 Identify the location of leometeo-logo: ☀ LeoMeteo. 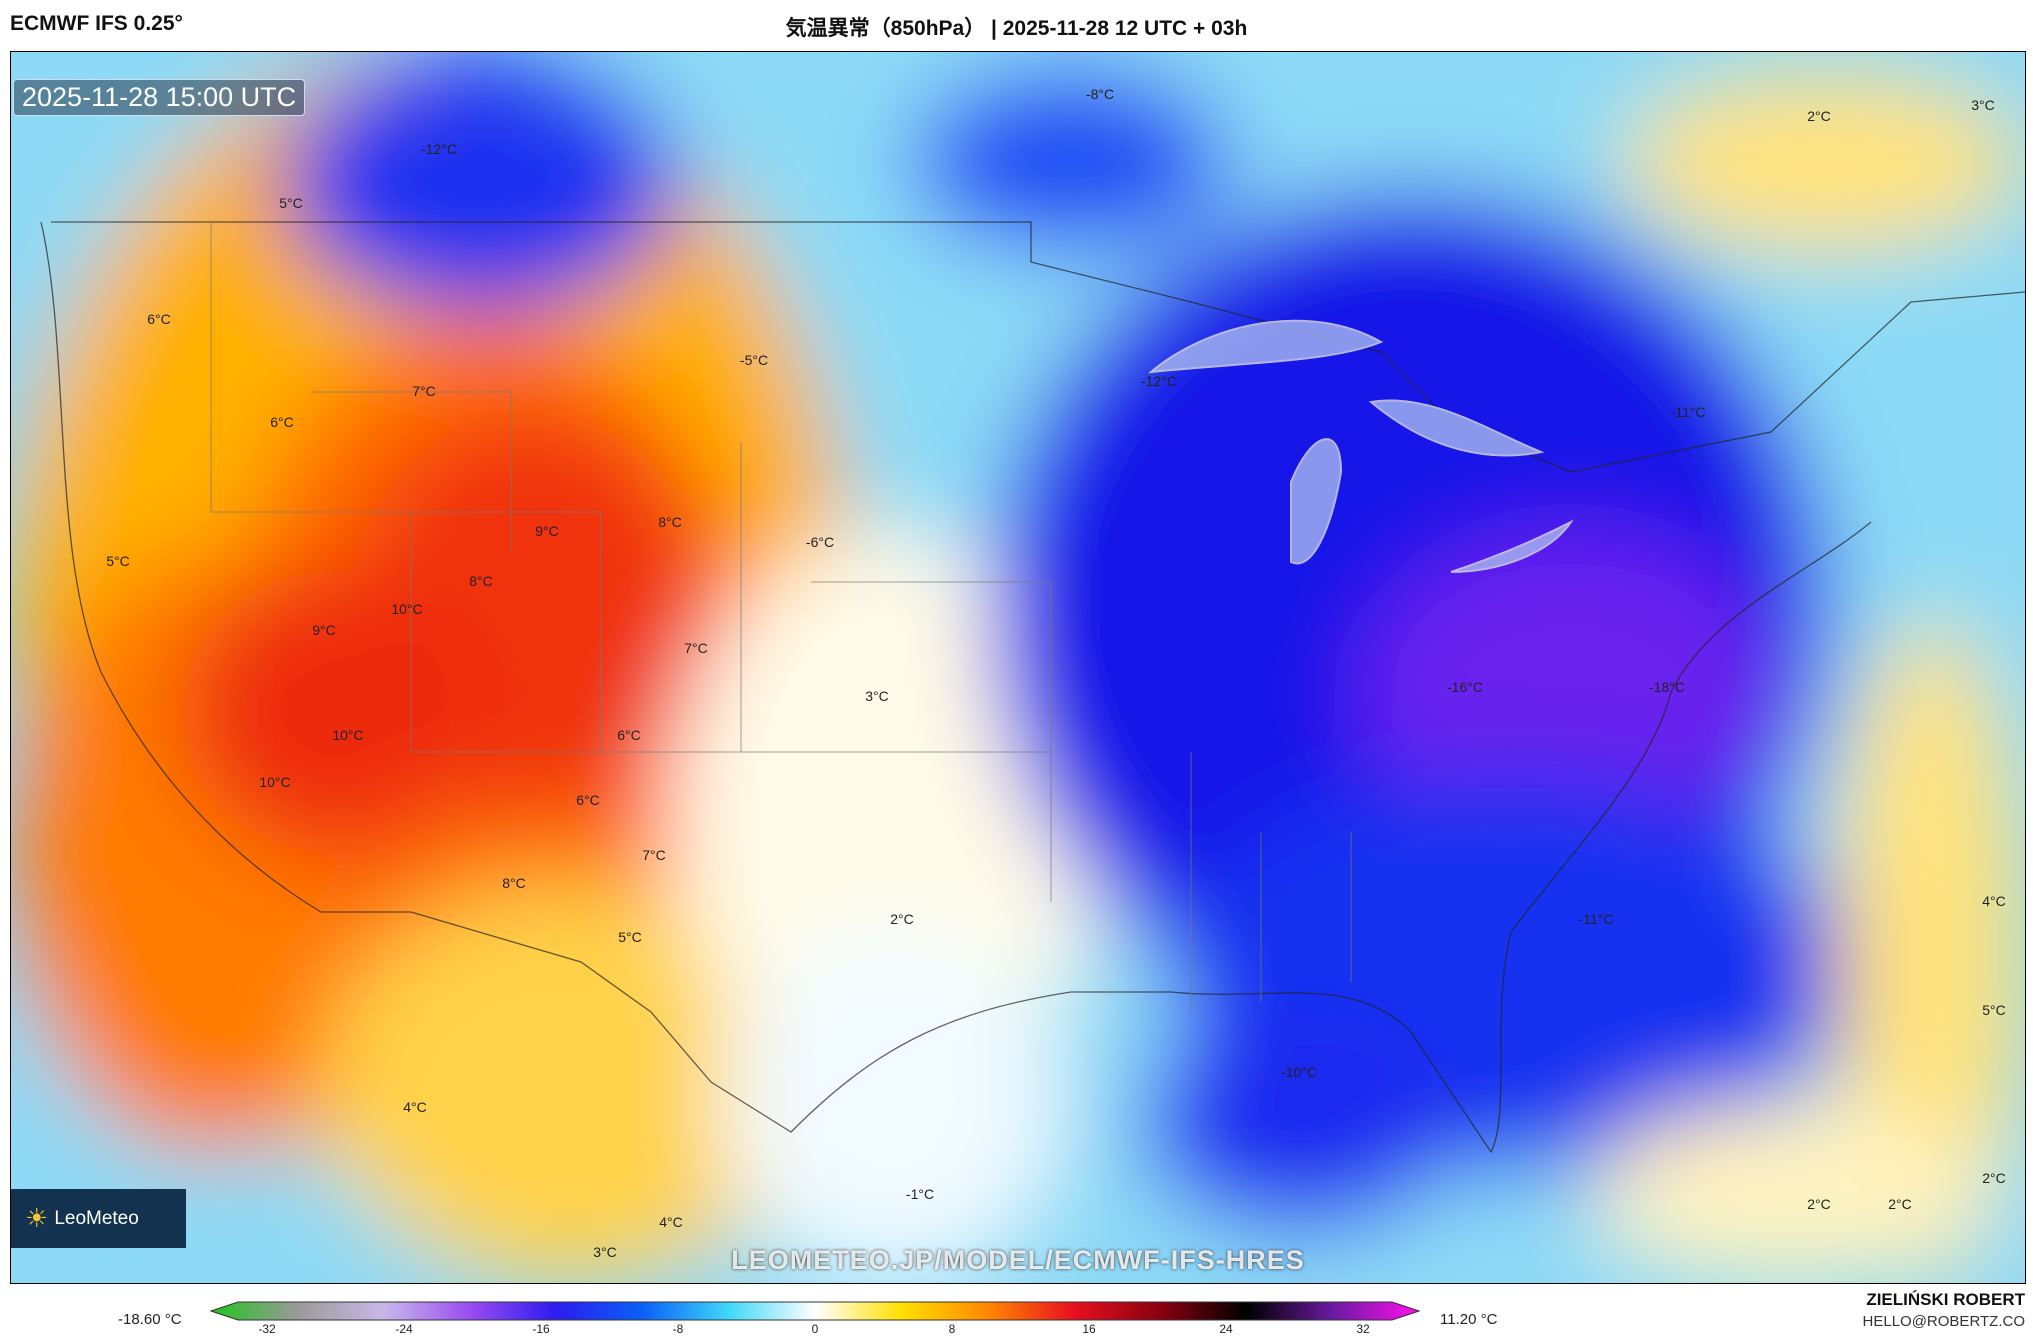
(98, 1218).